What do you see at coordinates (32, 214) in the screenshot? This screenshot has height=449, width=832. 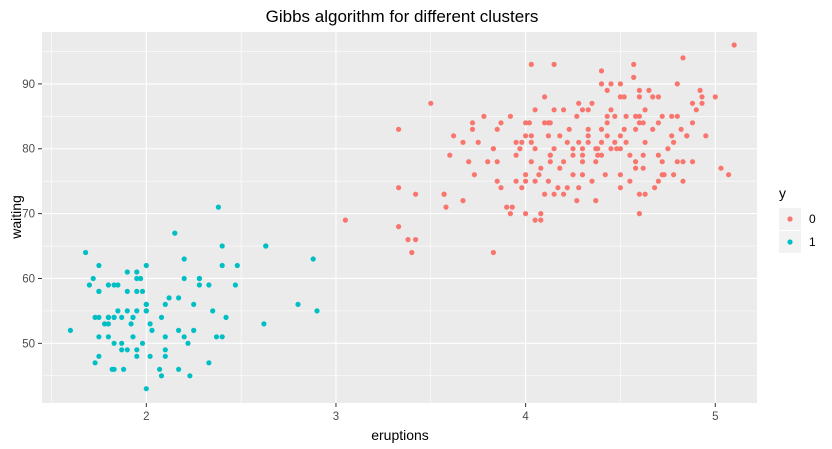 I see `y-axis-ticks: 50 60 70 80 90` at bounding box center [32, 214].